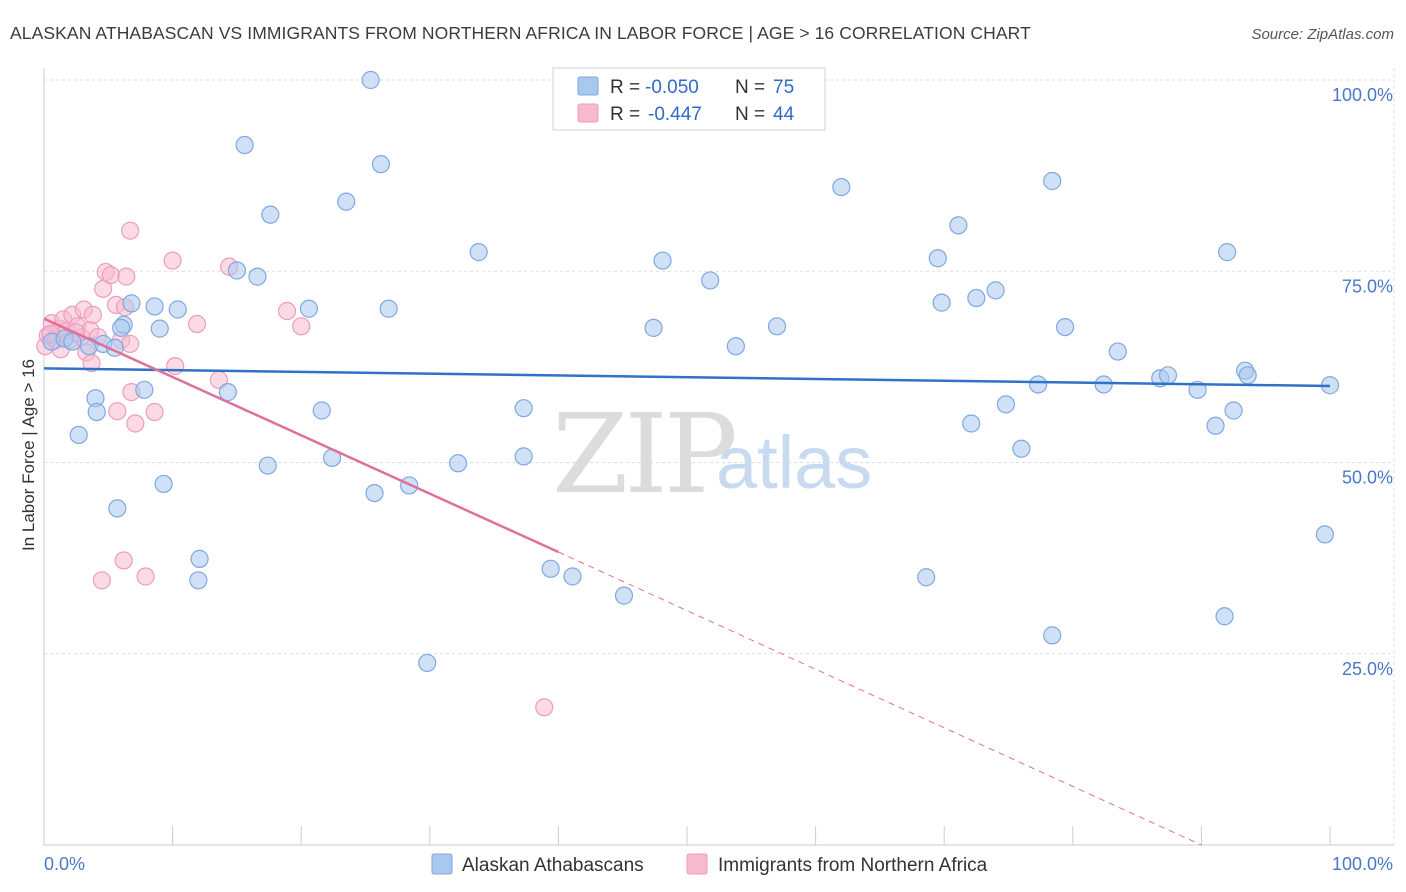 This screenshot has height=892, width=1406. I want to click on legend-swatch-series2, so click(588, 113).